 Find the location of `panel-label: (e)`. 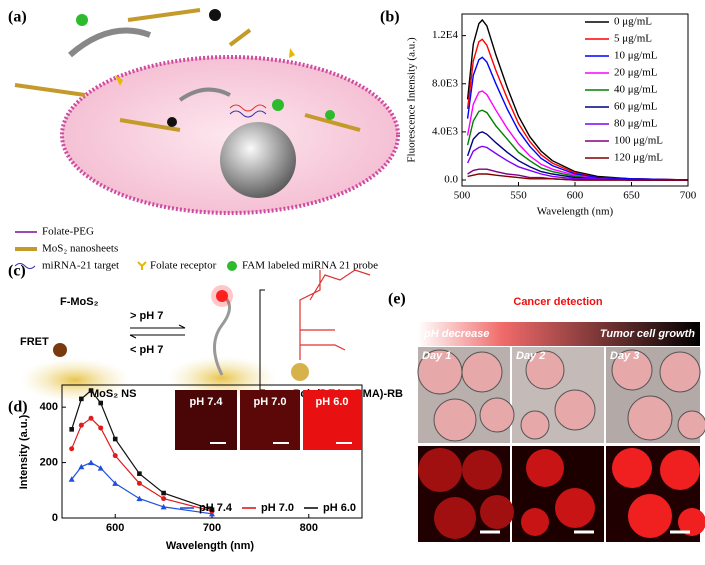

panel-label: (e) is located at coordinates (397, 299).